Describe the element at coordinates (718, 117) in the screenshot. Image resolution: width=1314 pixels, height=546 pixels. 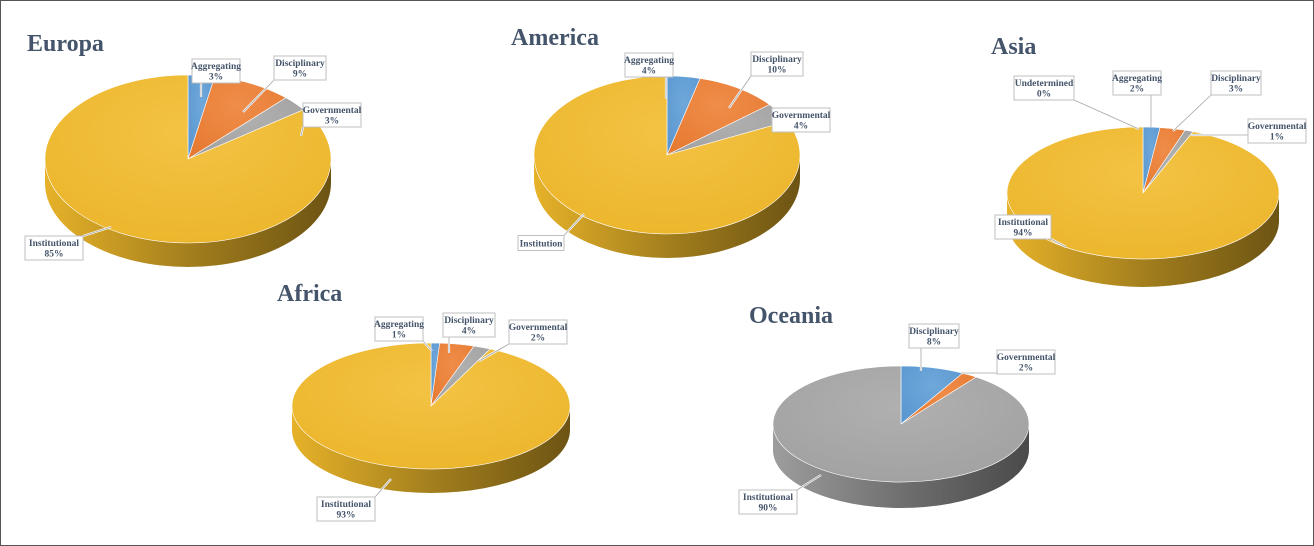
I see `pie-slice-disciplinary` at that location.